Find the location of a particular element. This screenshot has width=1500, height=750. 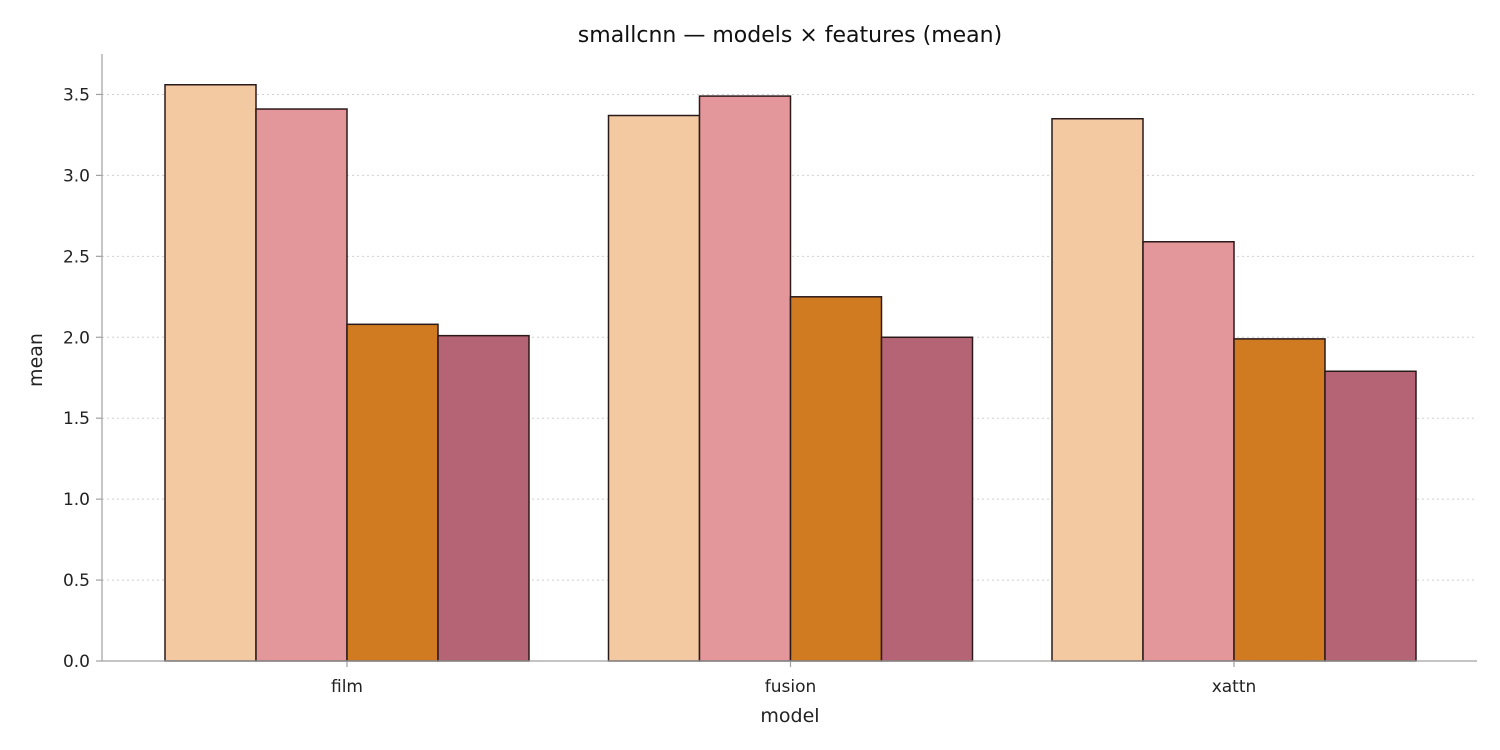

x-ticks: film fusion xattn is located at coordinates (793, 679).